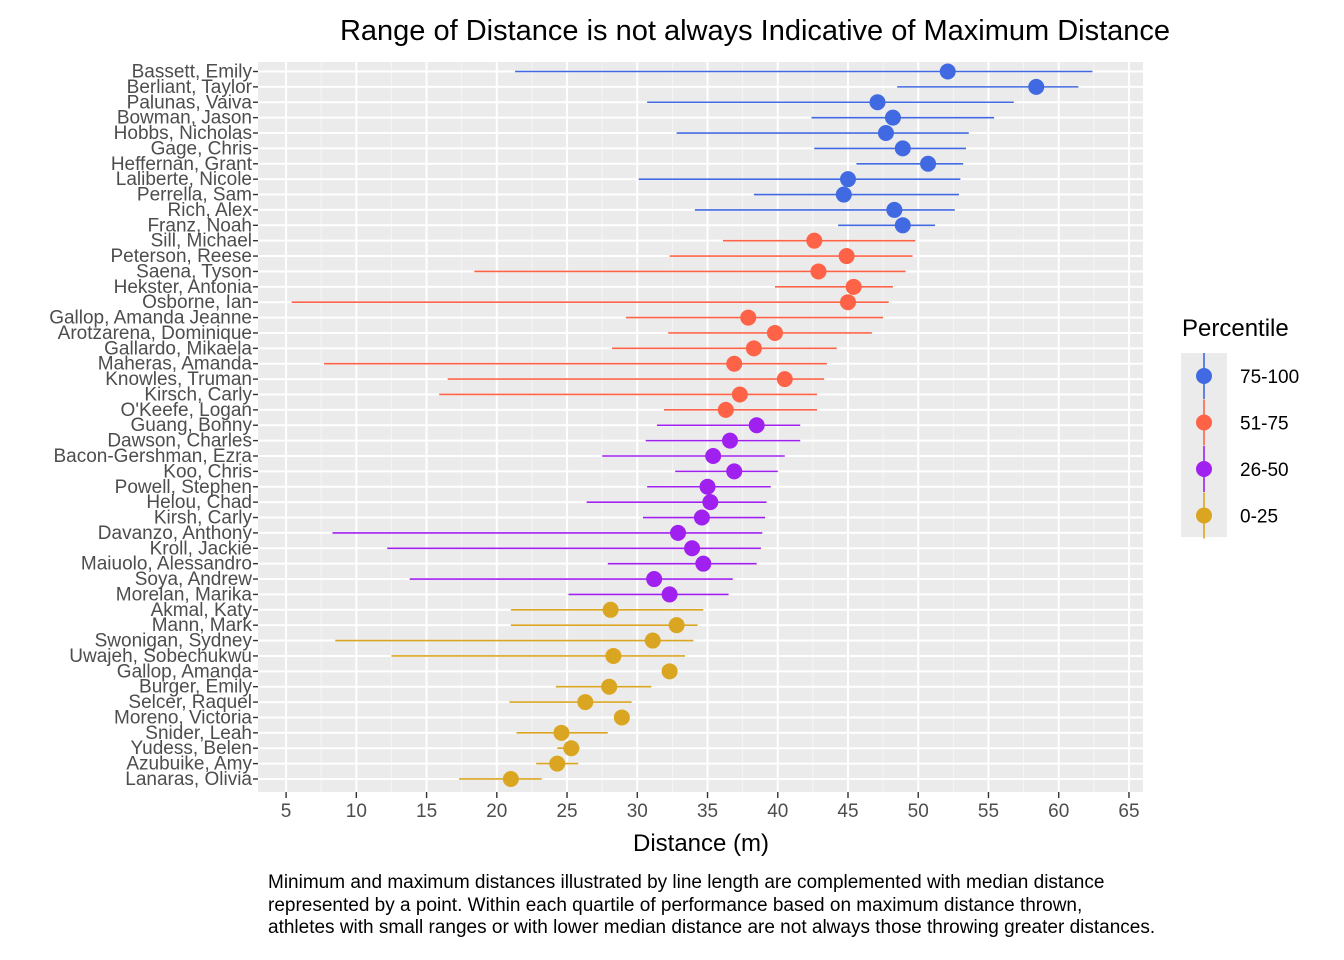  What do you see at coordinates (1247, 446) in the screenshot?
I see `legend-entries: 75-100 51-75 26-50 0-25` at bounding box center [1247, 446].